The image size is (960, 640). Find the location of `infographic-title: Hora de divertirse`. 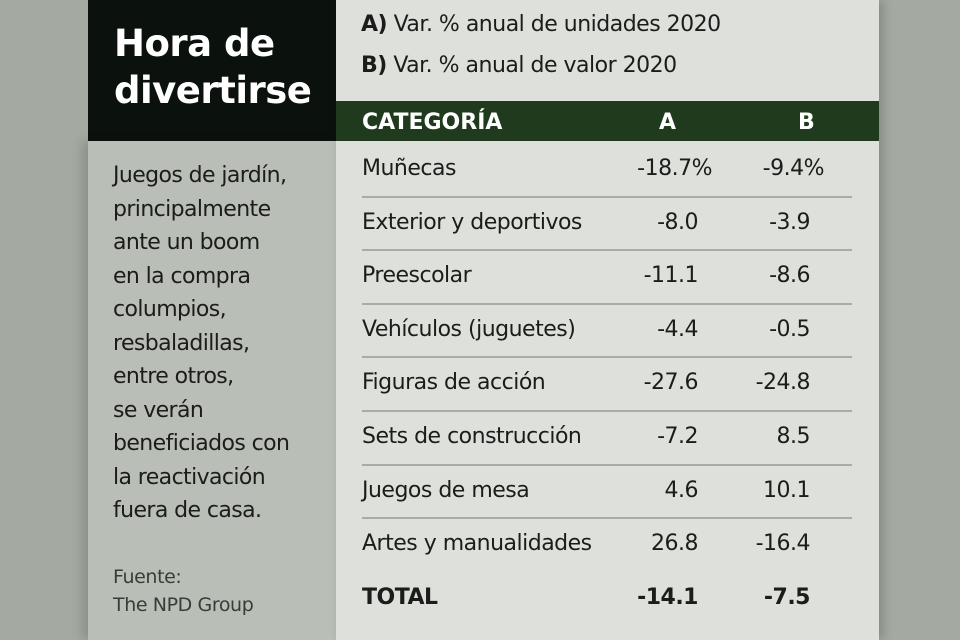

infographic-title: Hora de divertirse is located at coordinates (212, 70).